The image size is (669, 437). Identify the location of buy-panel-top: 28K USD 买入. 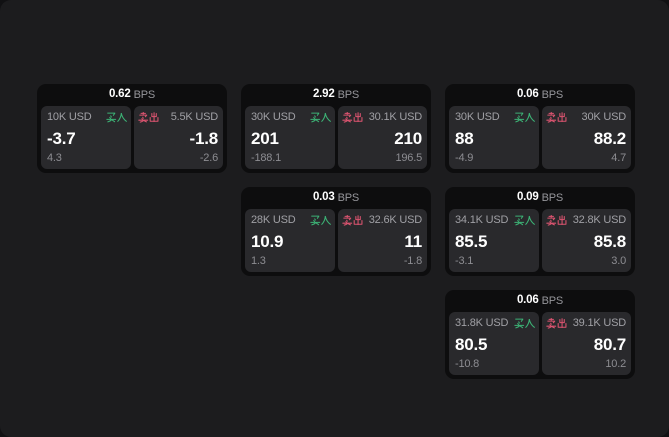
(291, 220).